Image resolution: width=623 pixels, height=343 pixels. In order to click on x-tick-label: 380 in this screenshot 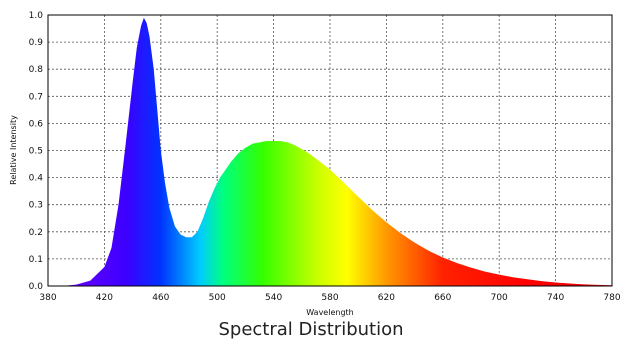, I will do `click(47, 298)`.